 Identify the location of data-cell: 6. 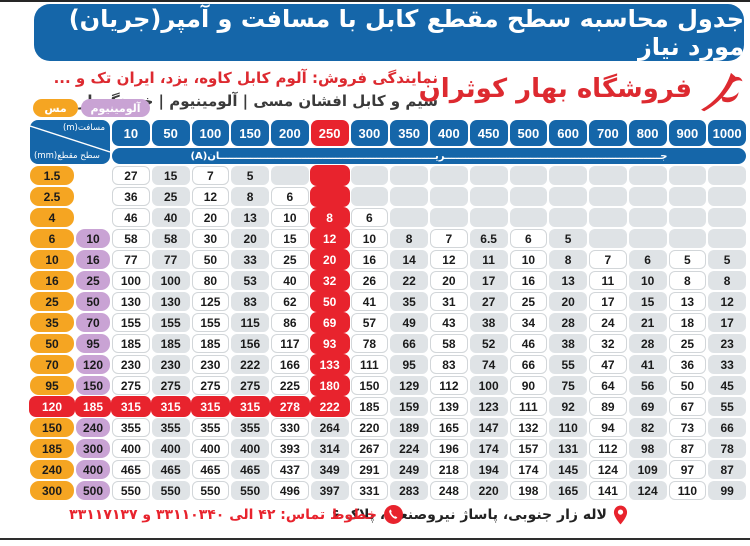
(528, 238).